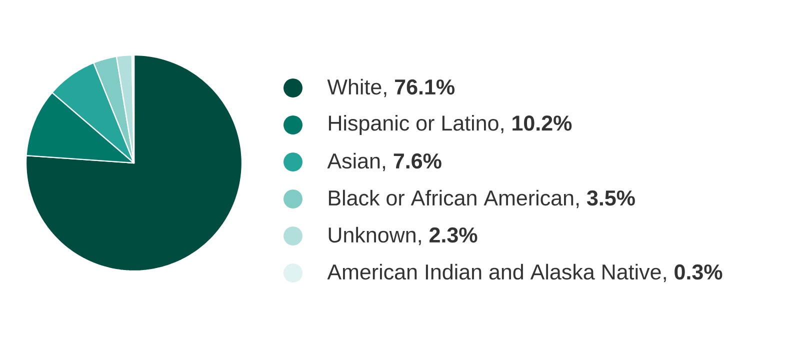 Image resolution: width=793 pixels, height=343 pixels. I want to click on data-label: , 3.5%, so click(605, 199).